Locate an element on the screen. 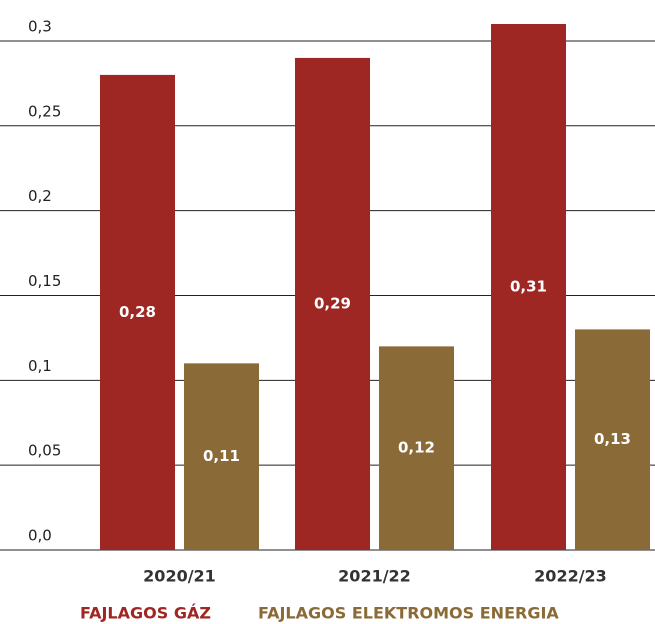 This screenshot has height=624, width=655. y-tick-label: 0,15 is located at coordinates (44, 281).